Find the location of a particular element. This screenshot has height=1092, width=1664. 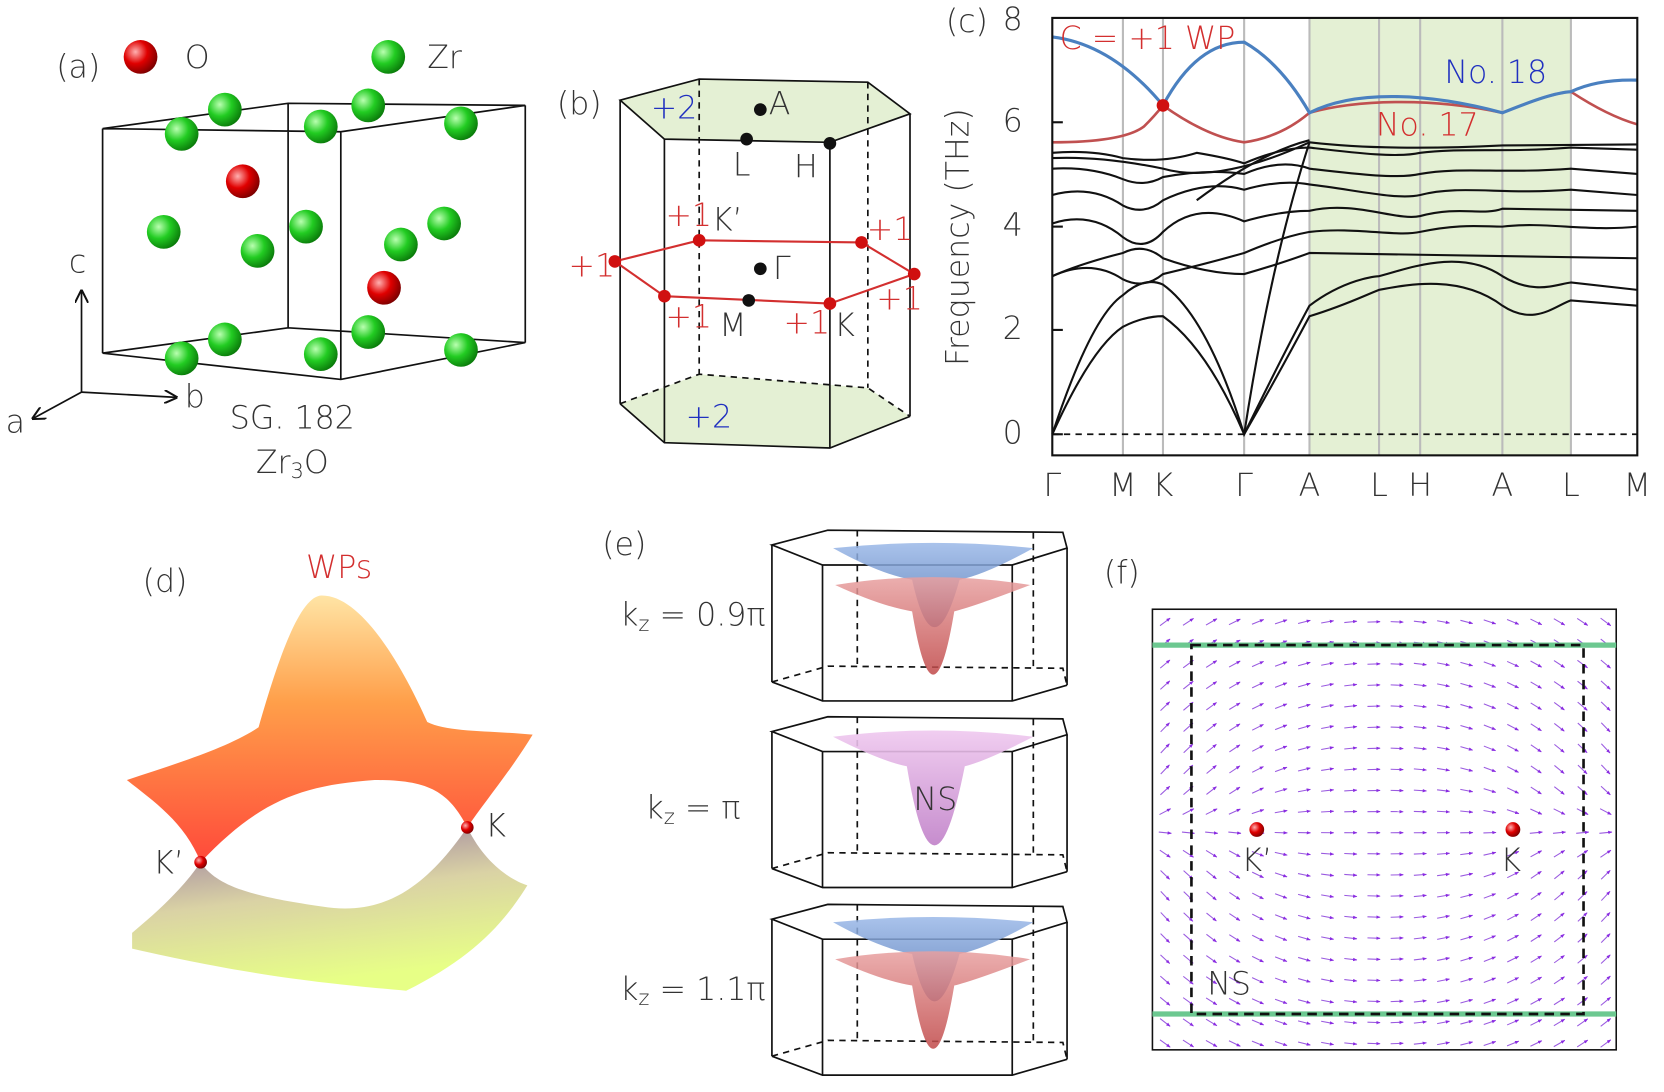

x-label: L is located at coordinates (1379, 486).